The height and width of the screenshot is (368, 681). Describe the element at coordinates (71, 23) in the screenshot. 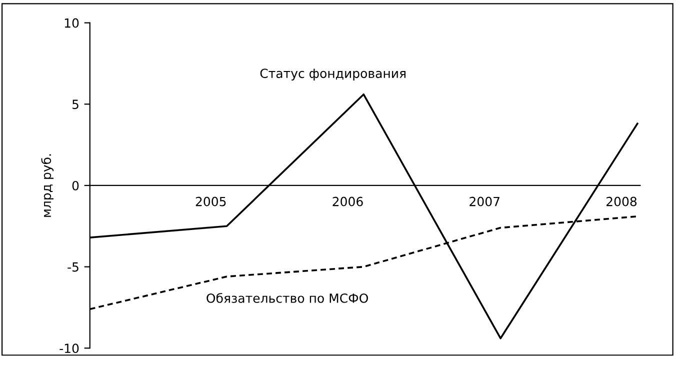

I see `y-tick-label: 10` at that location.